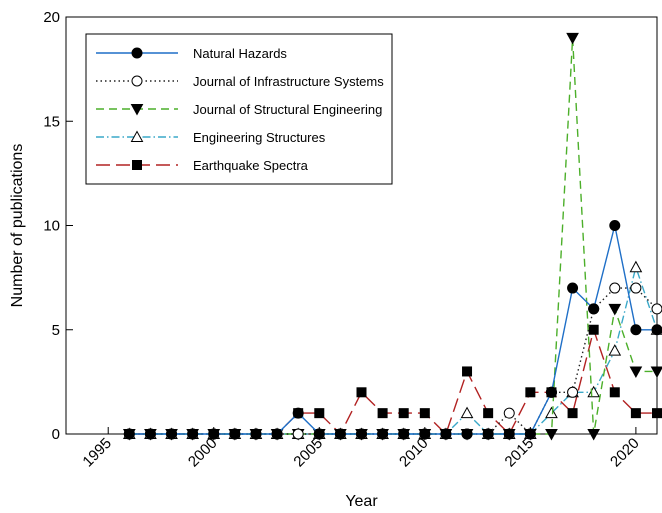 The height and width of the screenshot is (513, 662). What do you see at coordinates (17, 226) in the screenshot?
I see `y-axis-title: Number of publications` at bounding box center [17, 226].